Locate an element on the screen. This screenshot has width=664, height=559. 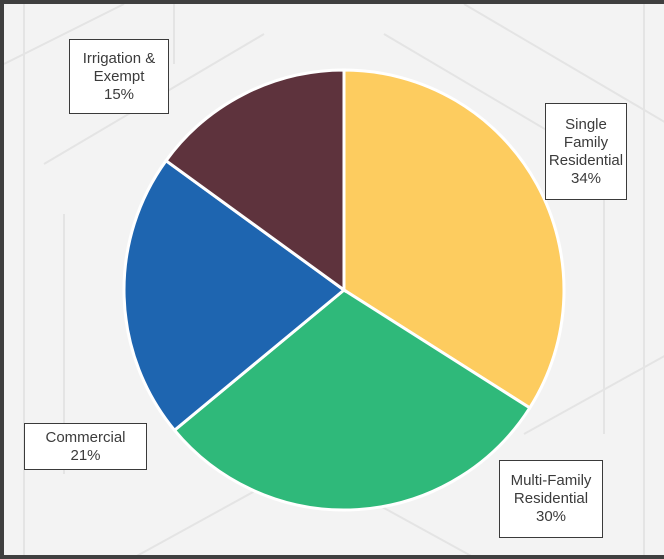
slice-label-irrigation: Irrigation & Exempt 15% is located at coordinates (119, 76).